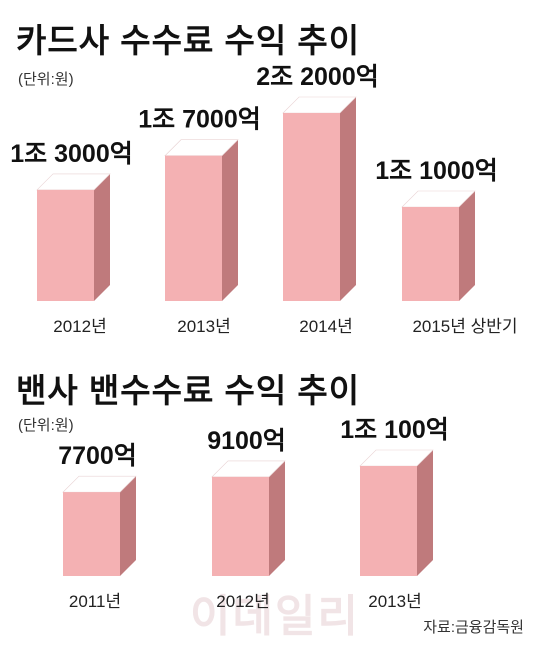 The image size is (538, 654). What do you see at coordinates (188, 40) in the screenshot?
I see `chart-1-title: 카드사 수수료 수익 추이` at bounding box center [188, 40].